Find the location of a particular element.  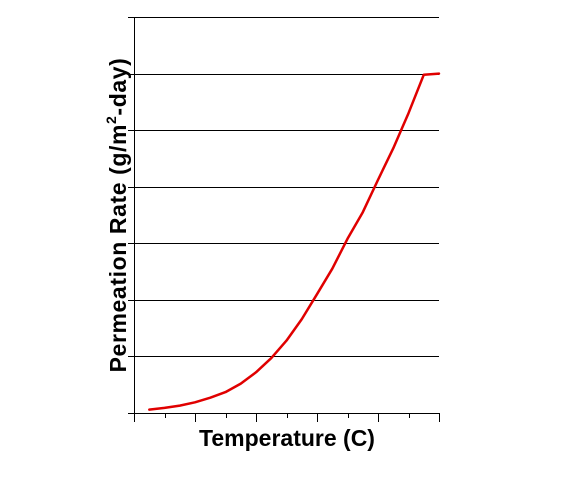

y-axis-title-main: Permeation Rate (g/m is located at coordinates (118, 248).